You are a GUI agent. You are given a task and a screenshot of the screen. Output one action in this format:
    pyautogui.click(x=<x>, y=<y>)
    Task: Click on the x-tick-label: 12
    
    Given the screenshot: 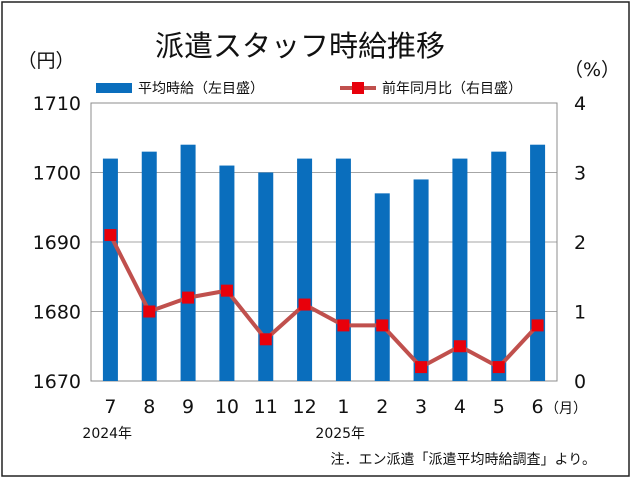 What is the action you would take?
    pyautogui.click(x=304, y=407)
    